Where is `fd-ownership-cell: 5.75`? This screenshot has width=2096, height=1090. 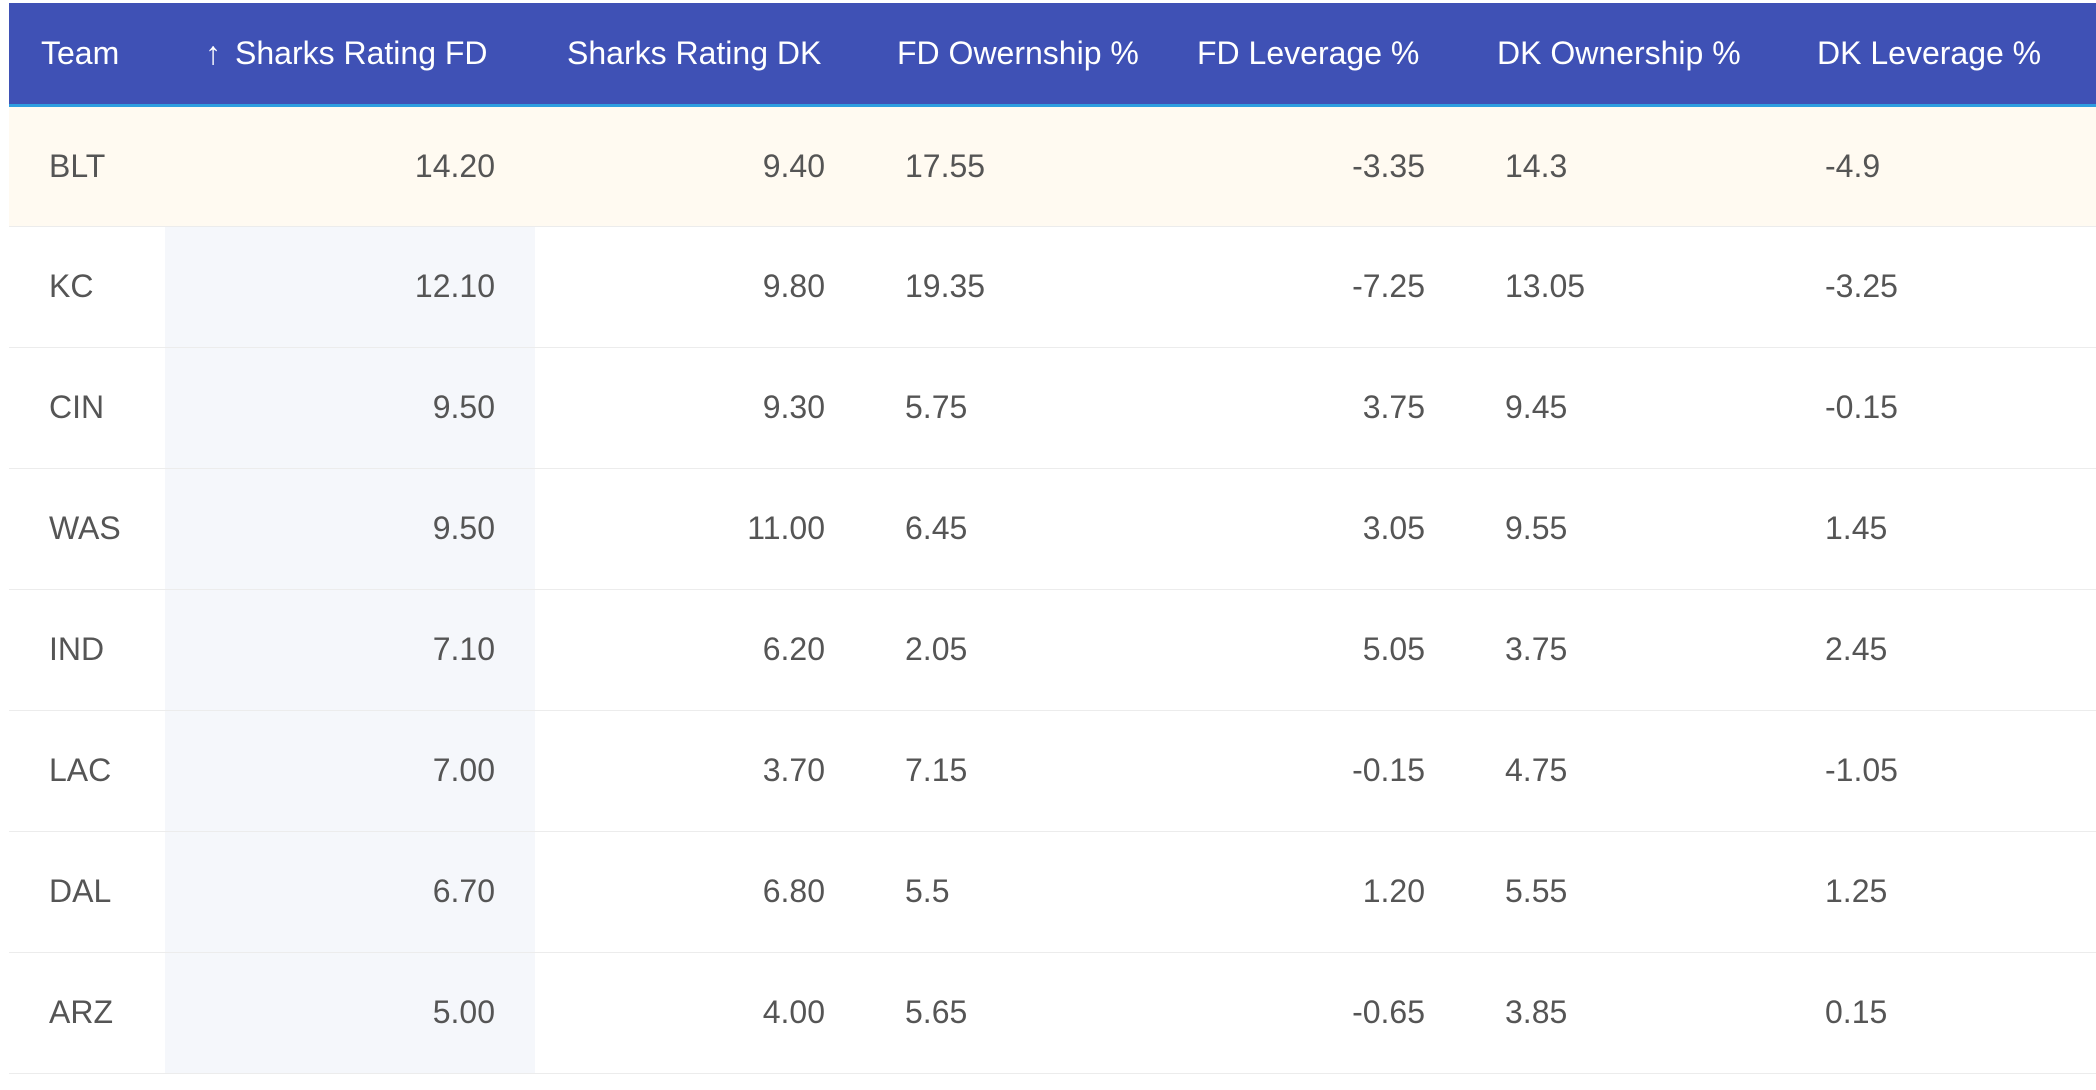
fd-ownership-cell: 5.75 is located at coordinates (936, 407).